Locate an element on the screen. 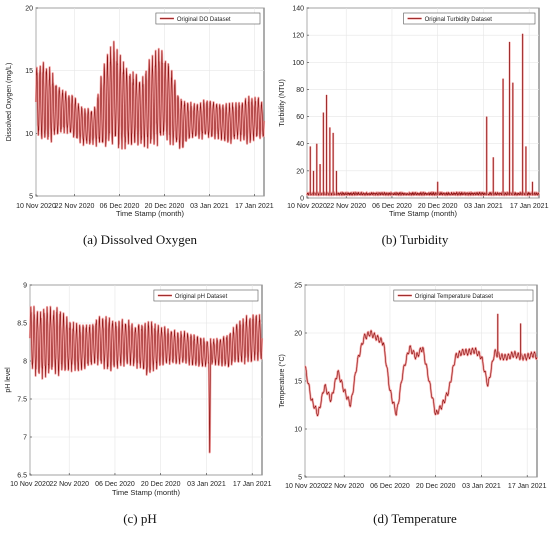 The image size is (550, 535). y-tick-label: 120 is located at coordinates (298, 36).